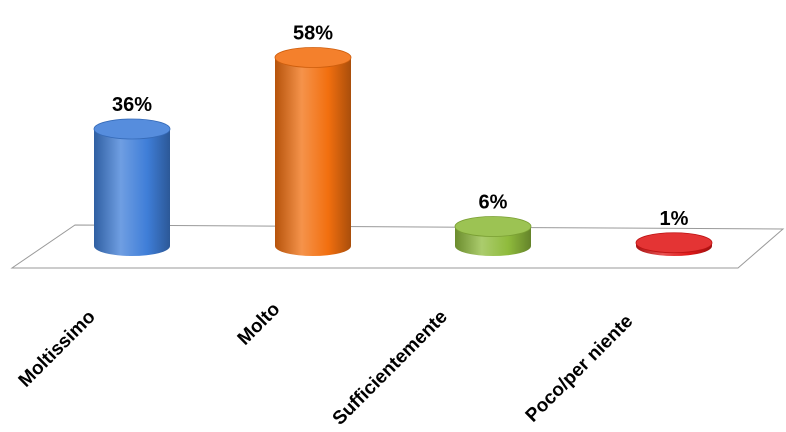 The width and height of the screenshot is (786, 432). Describe the element at coordinates (313, 34) in the screenshot. I see `data-label: 58%` at that location.